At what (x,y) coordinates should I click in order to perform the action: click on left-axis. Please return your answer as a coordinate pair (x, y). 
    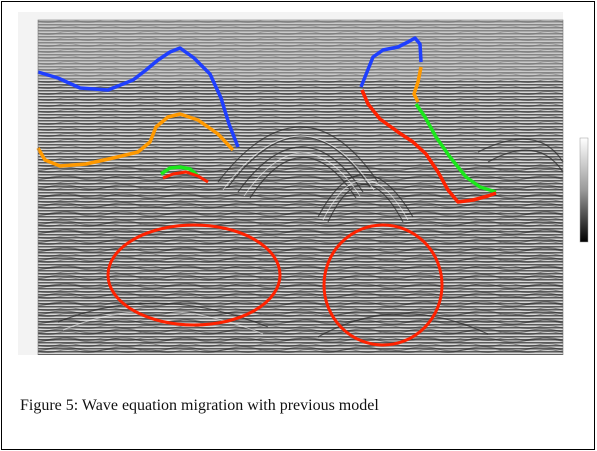
    Looking at the image, I should click on (28, 187).